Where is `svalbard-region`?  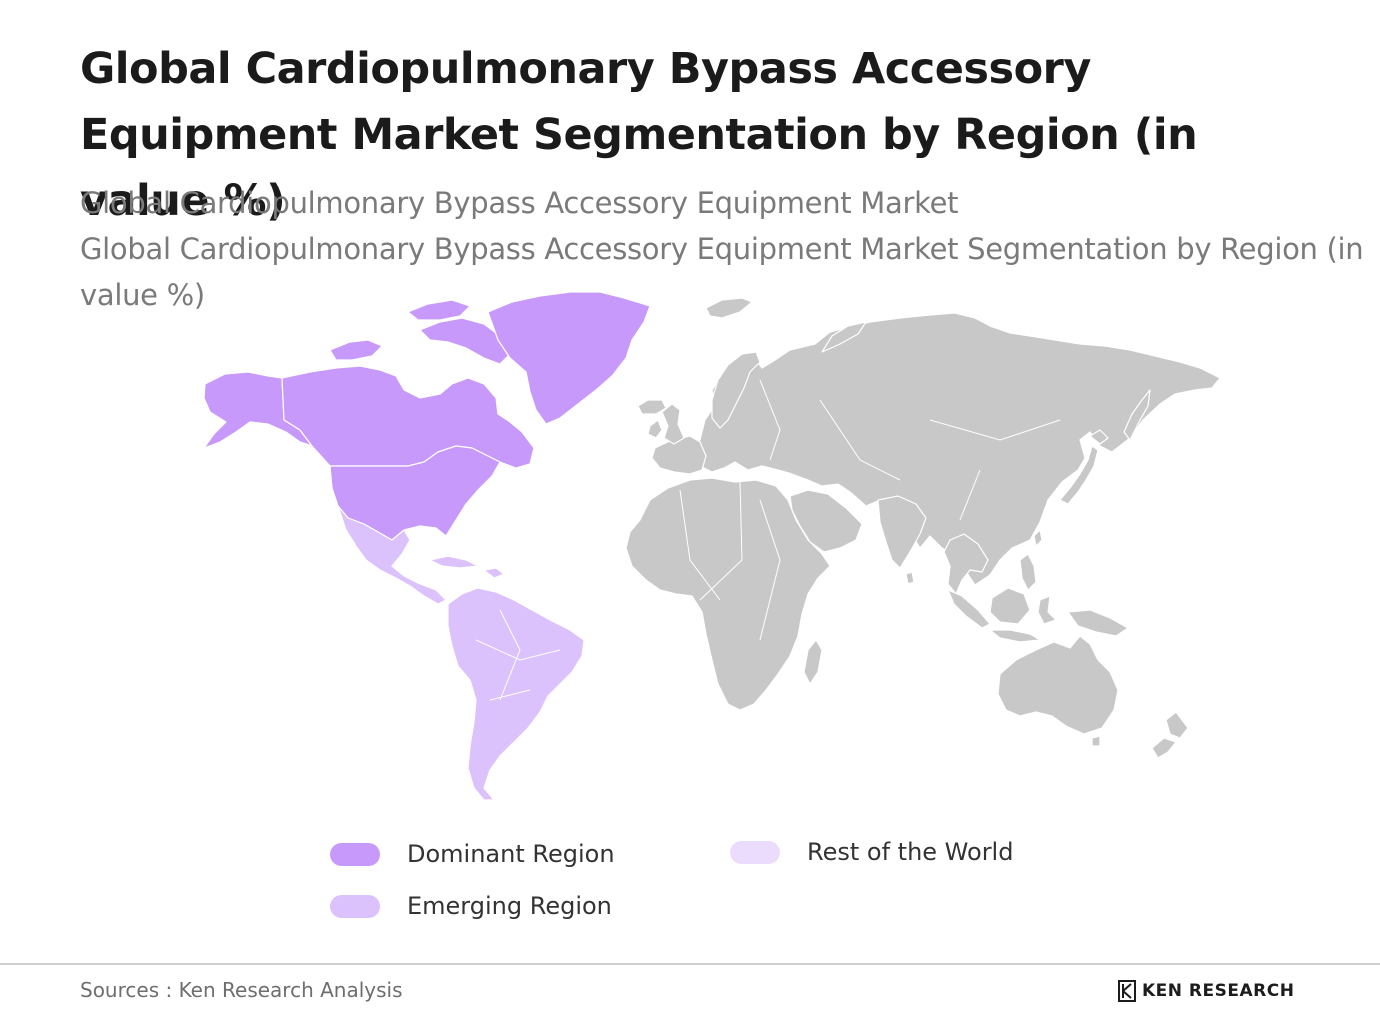 svalbard-region is located at coordinates (729, 308).